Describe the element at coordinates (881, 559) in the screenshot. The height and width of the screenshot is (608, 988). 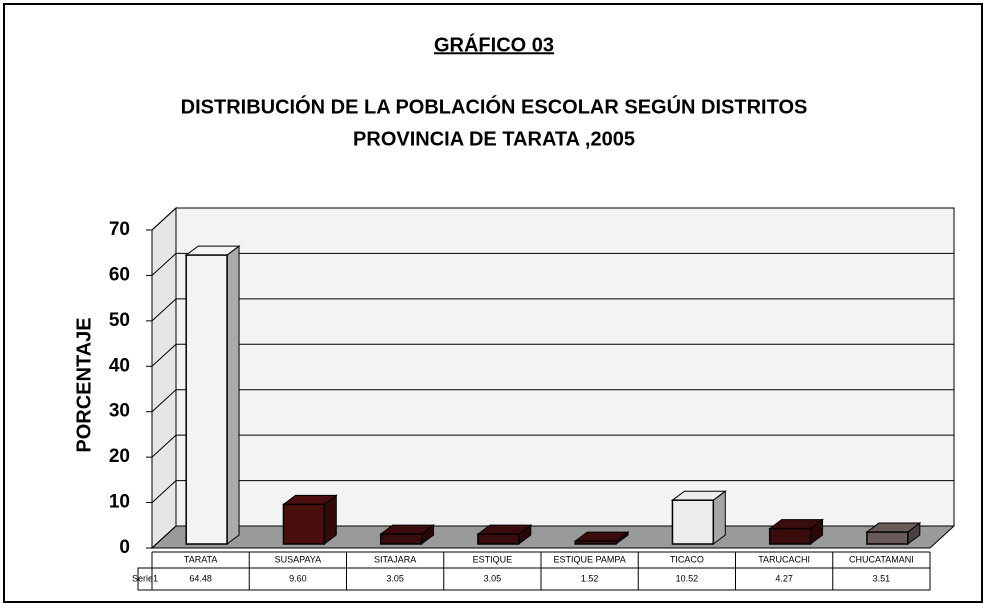
I see `x-tick-label: CHUCATAMANI` at that location.